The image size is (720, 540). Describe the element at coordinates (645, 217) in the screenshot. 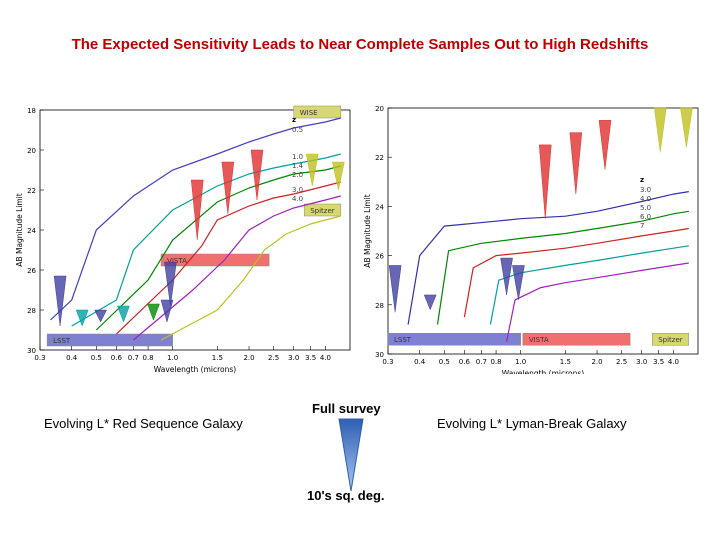

I see `chart1-legend-entry-3: 6.0` at that location.